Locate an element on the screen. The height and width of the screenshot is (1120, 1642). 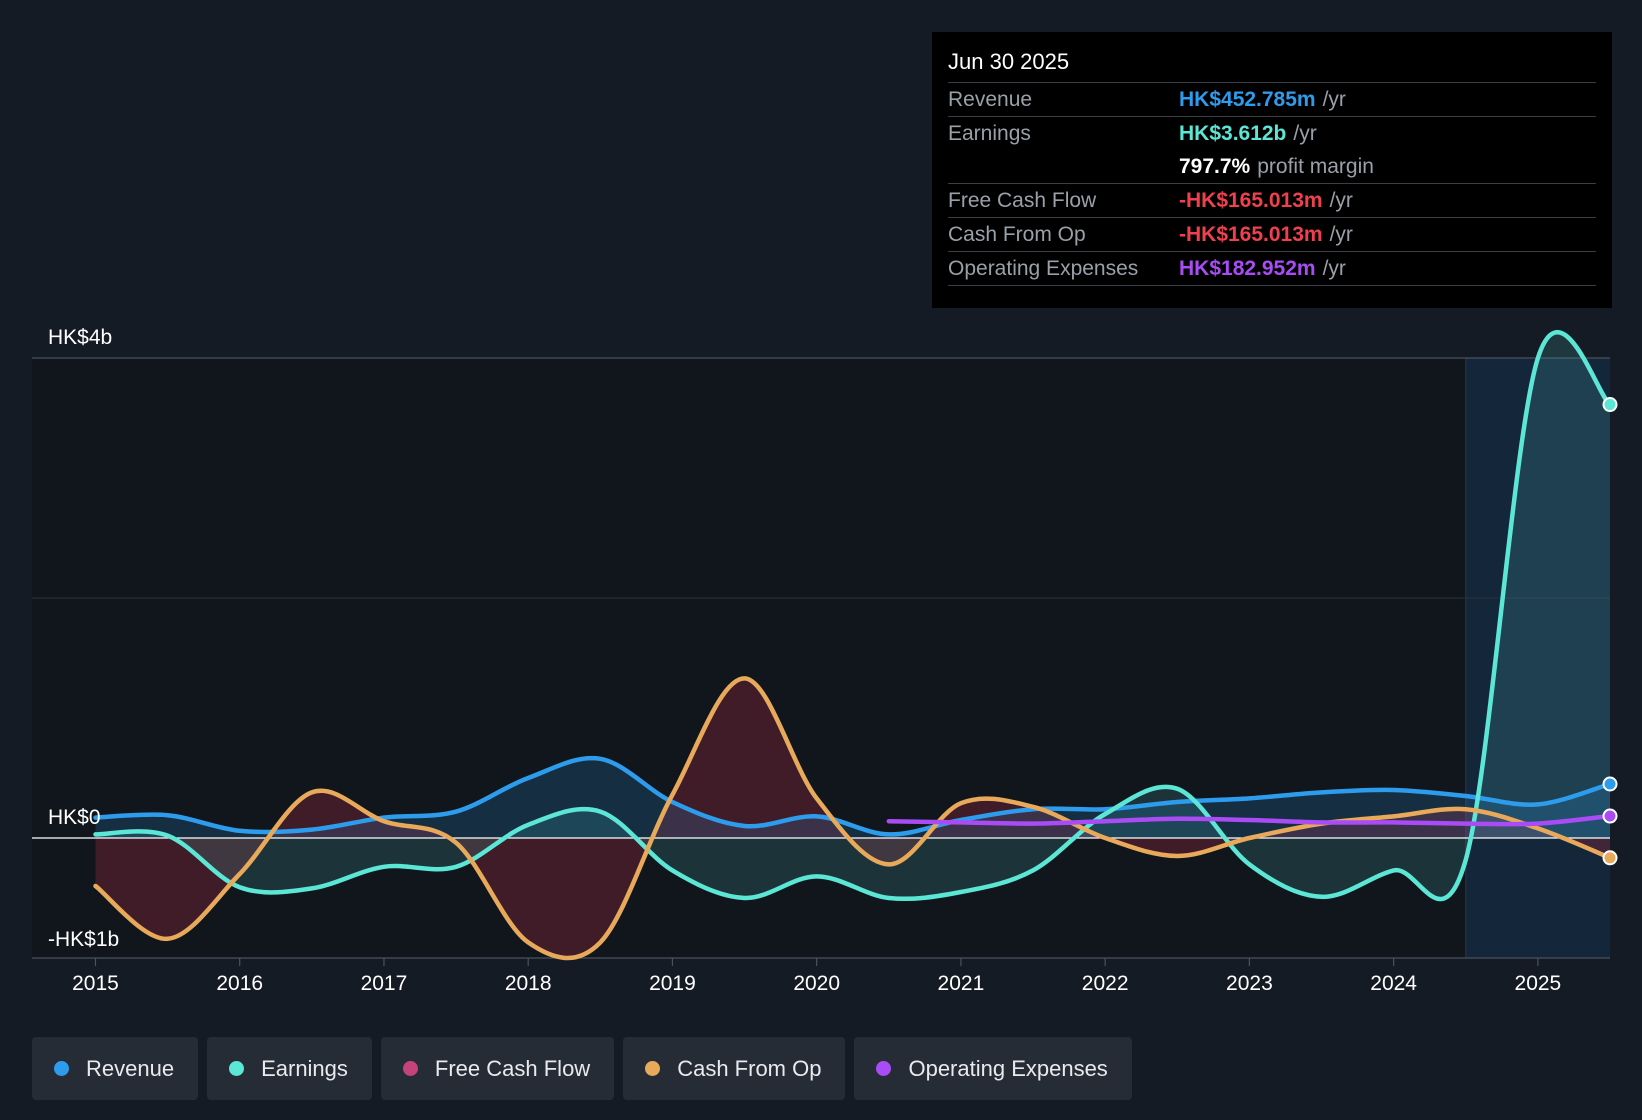
y-tick-label: -HK$1b is located at coordinates (83, 939).